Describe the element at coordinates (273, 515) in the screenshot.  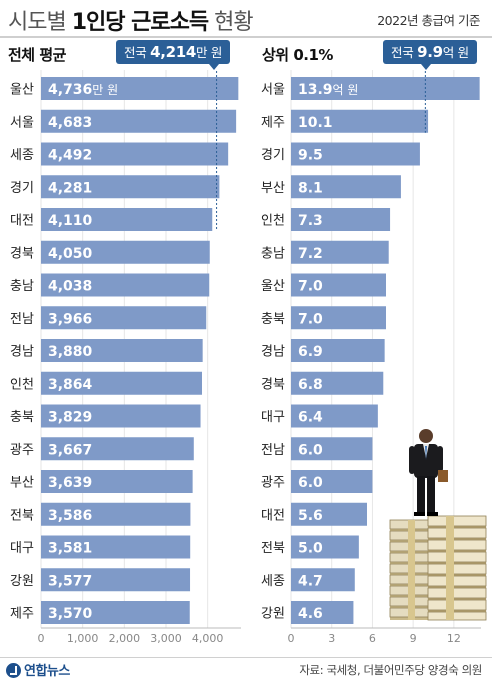
I see `right-category-label: 대전` at that location.